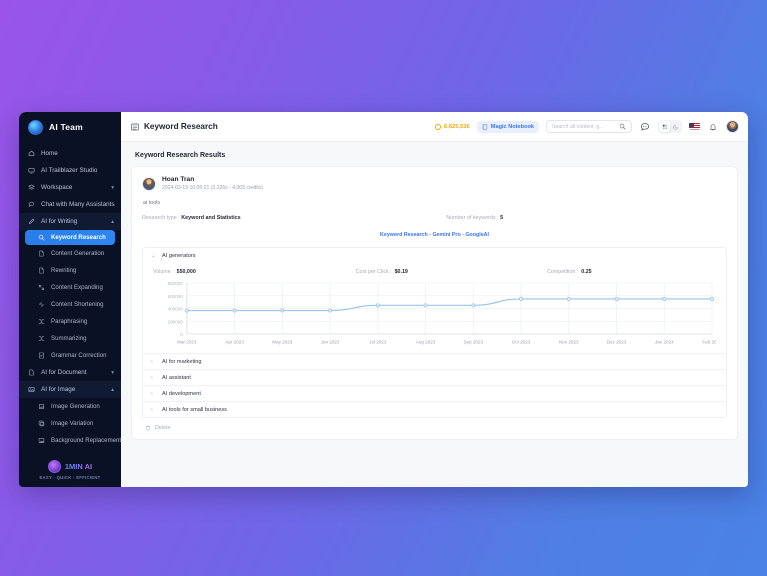 Image resolution: width=767 pixels, height=576 pixels. I want to click on sidebar-item-content-expanding: Content Expanding, so click(70, 287).